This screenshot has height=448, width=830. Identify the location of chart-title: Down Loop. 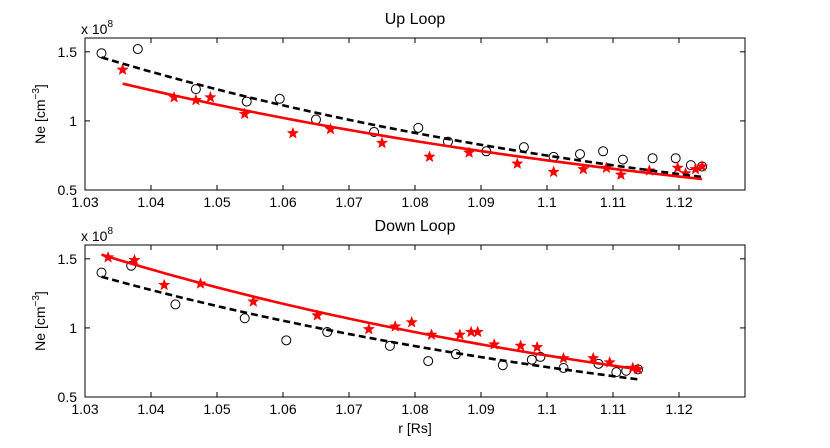
(415, 226).